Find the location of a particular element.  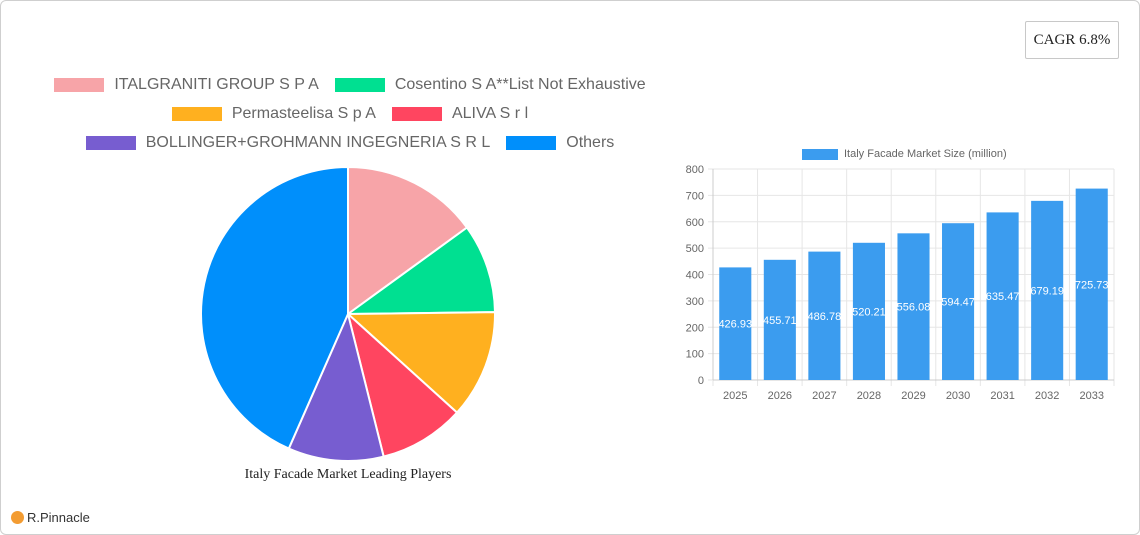

bar-value-label: 556.08 is located at coordinates (914, 308).